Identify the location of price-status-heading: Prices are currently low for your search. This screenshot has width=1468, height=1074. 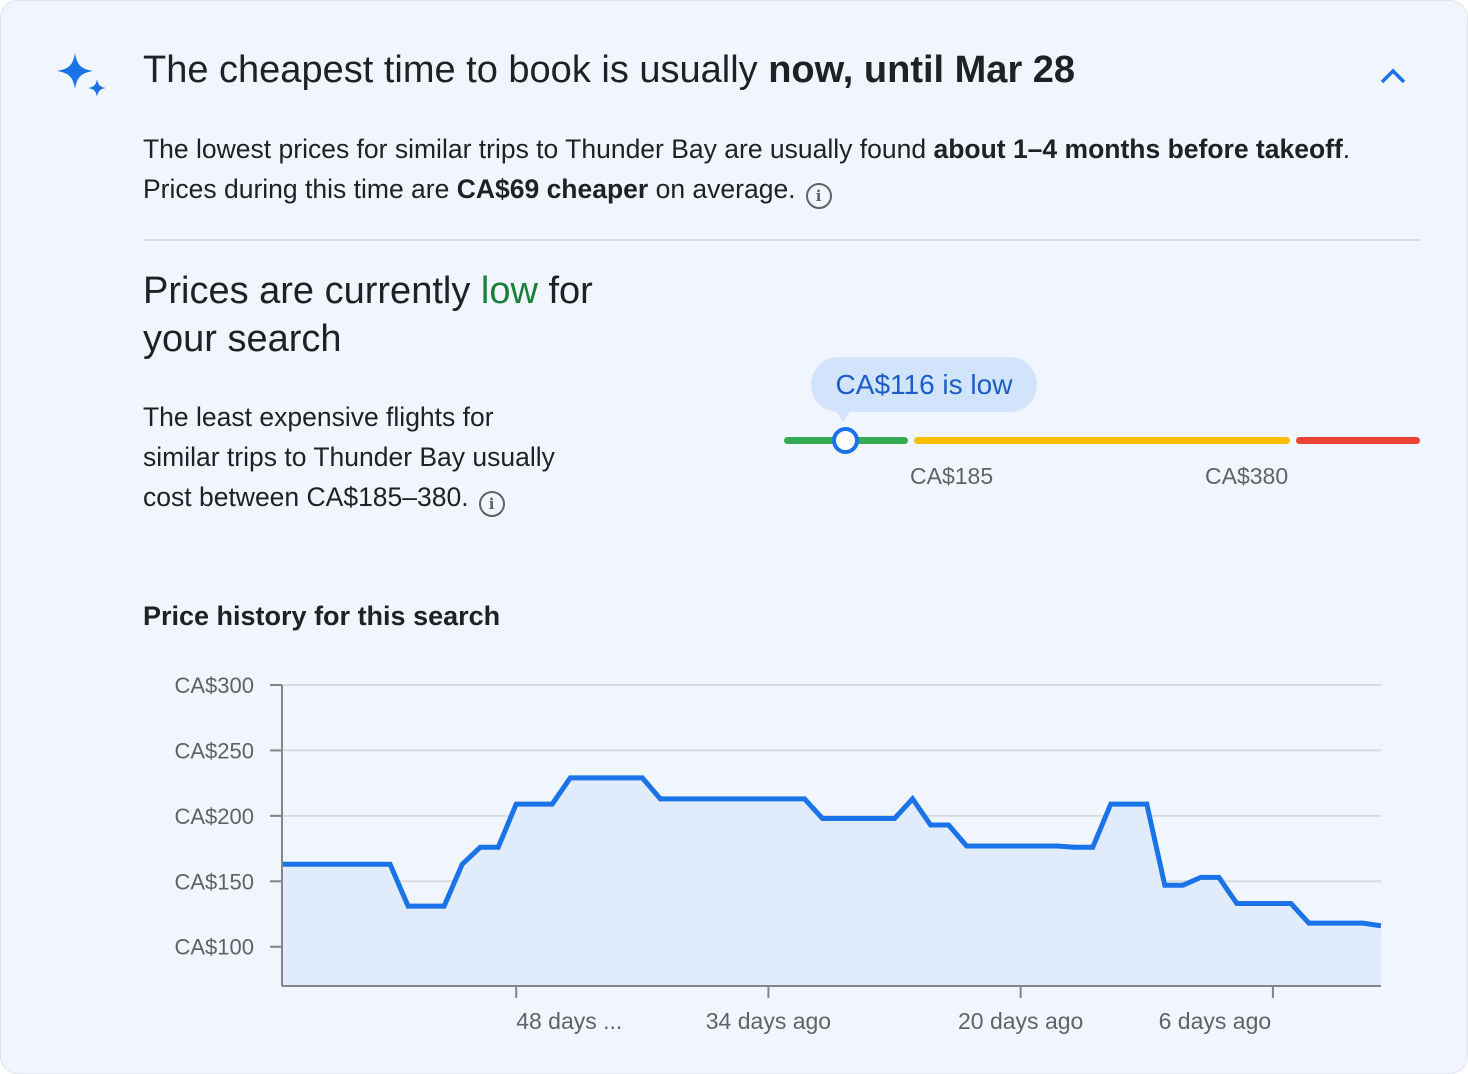
(403, 315).